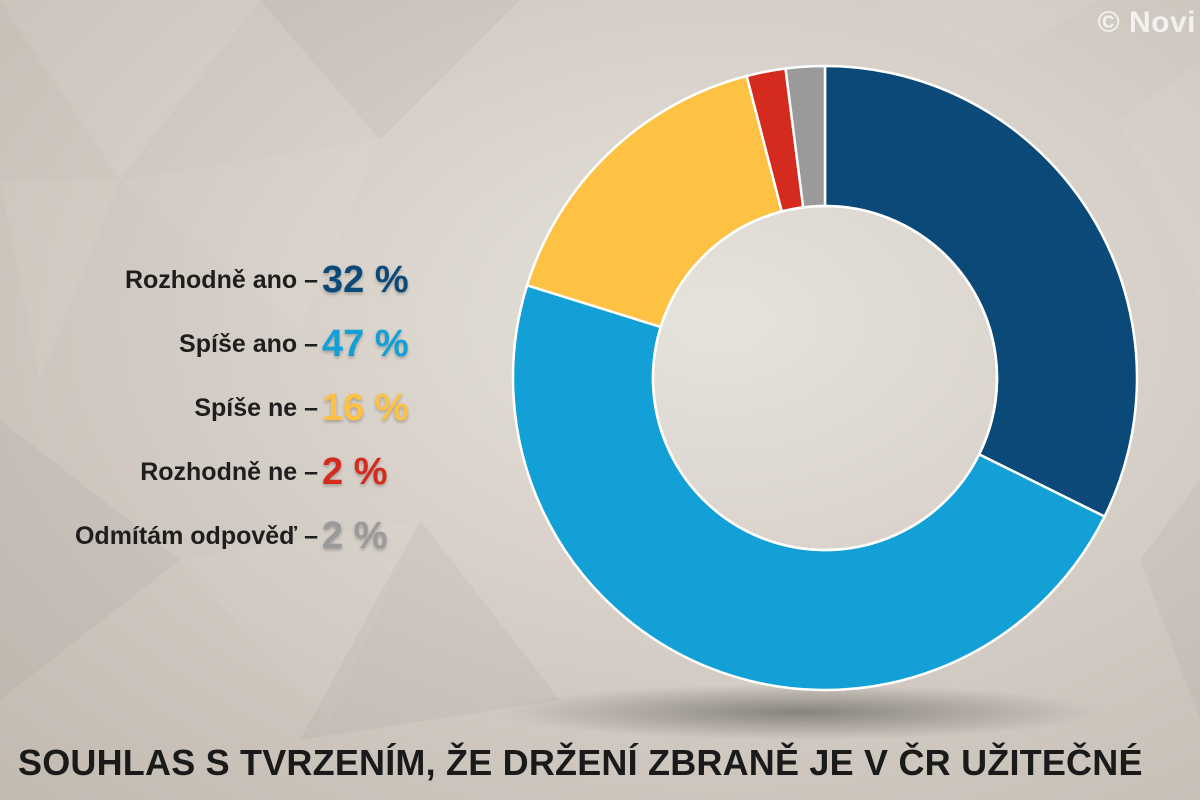  I want to click on watermark-logo: © Novi, so click(1146, 22).